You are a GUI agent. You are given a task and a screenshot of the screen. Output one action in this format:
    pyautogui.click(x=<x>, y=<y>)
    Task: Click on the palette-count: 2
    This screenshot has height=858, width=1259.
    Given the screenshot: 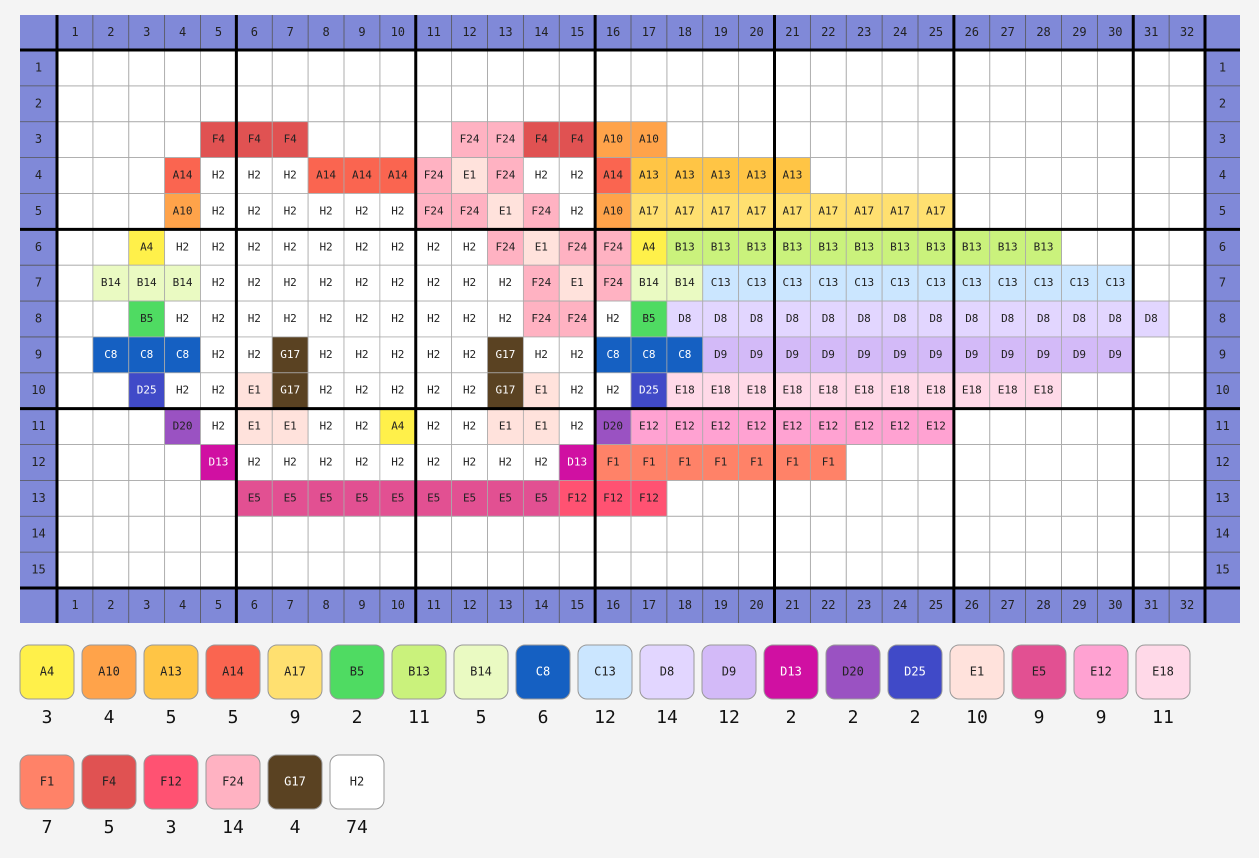 What is the action you would take?
    pyautogui.click(x=791, y=717)
    